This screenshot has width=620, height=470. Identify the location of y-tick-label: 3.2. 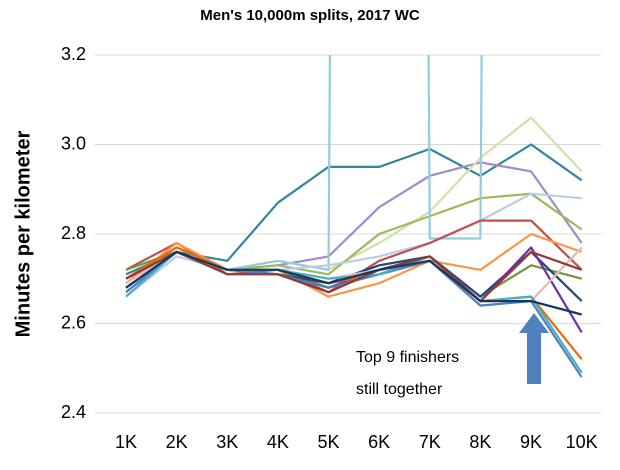
(73, 54).